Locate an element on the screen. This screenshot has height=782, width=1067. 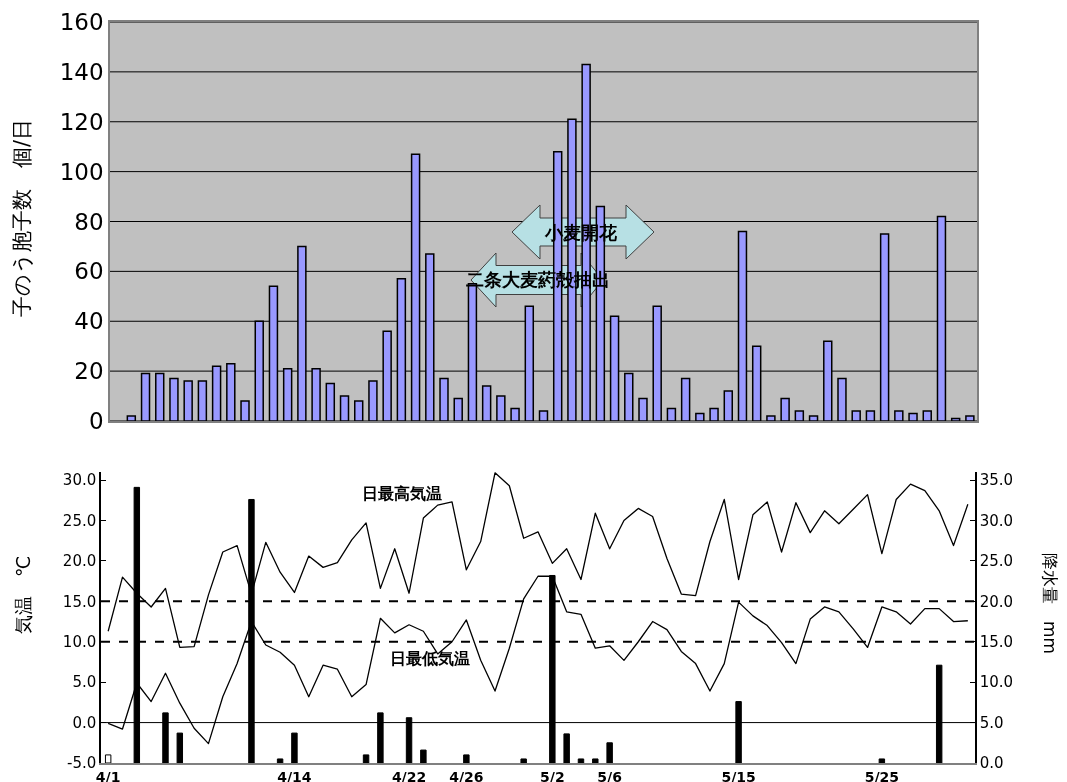
x-tick-label: 5/2 is located at coordinates (552, 775).